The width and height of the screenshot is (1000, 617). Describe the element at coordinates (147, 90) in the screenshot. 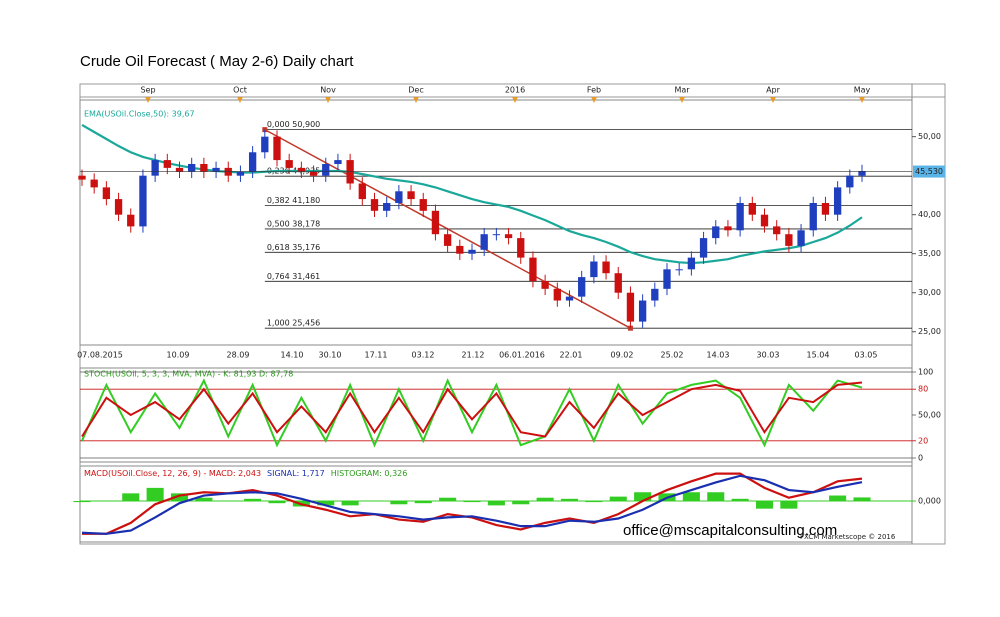

I see `month-label: Sep` at that location.